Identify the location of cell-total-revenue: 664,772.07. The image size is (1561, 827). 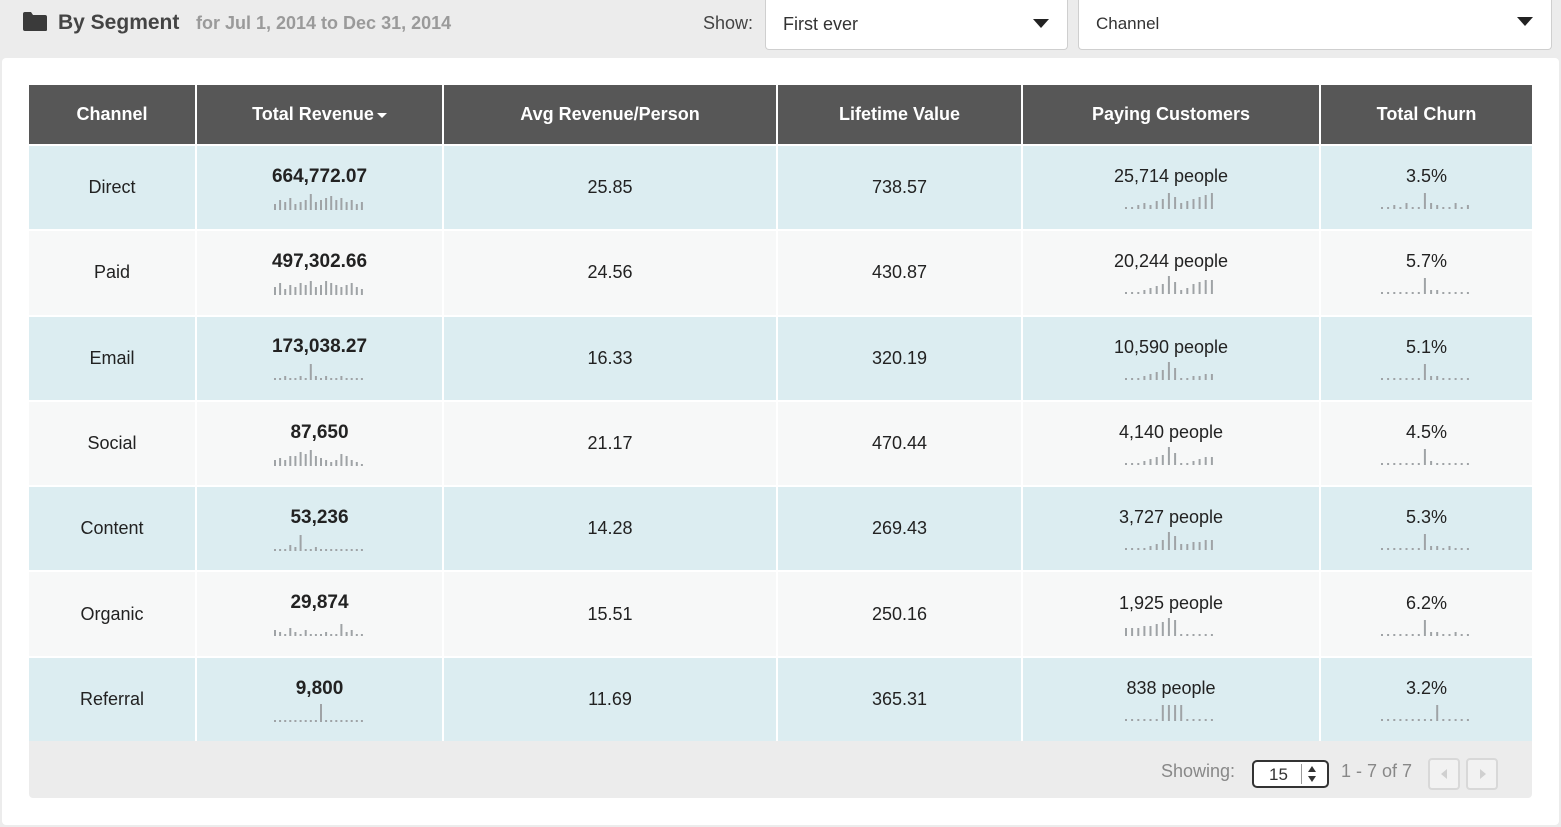
(319, 187).